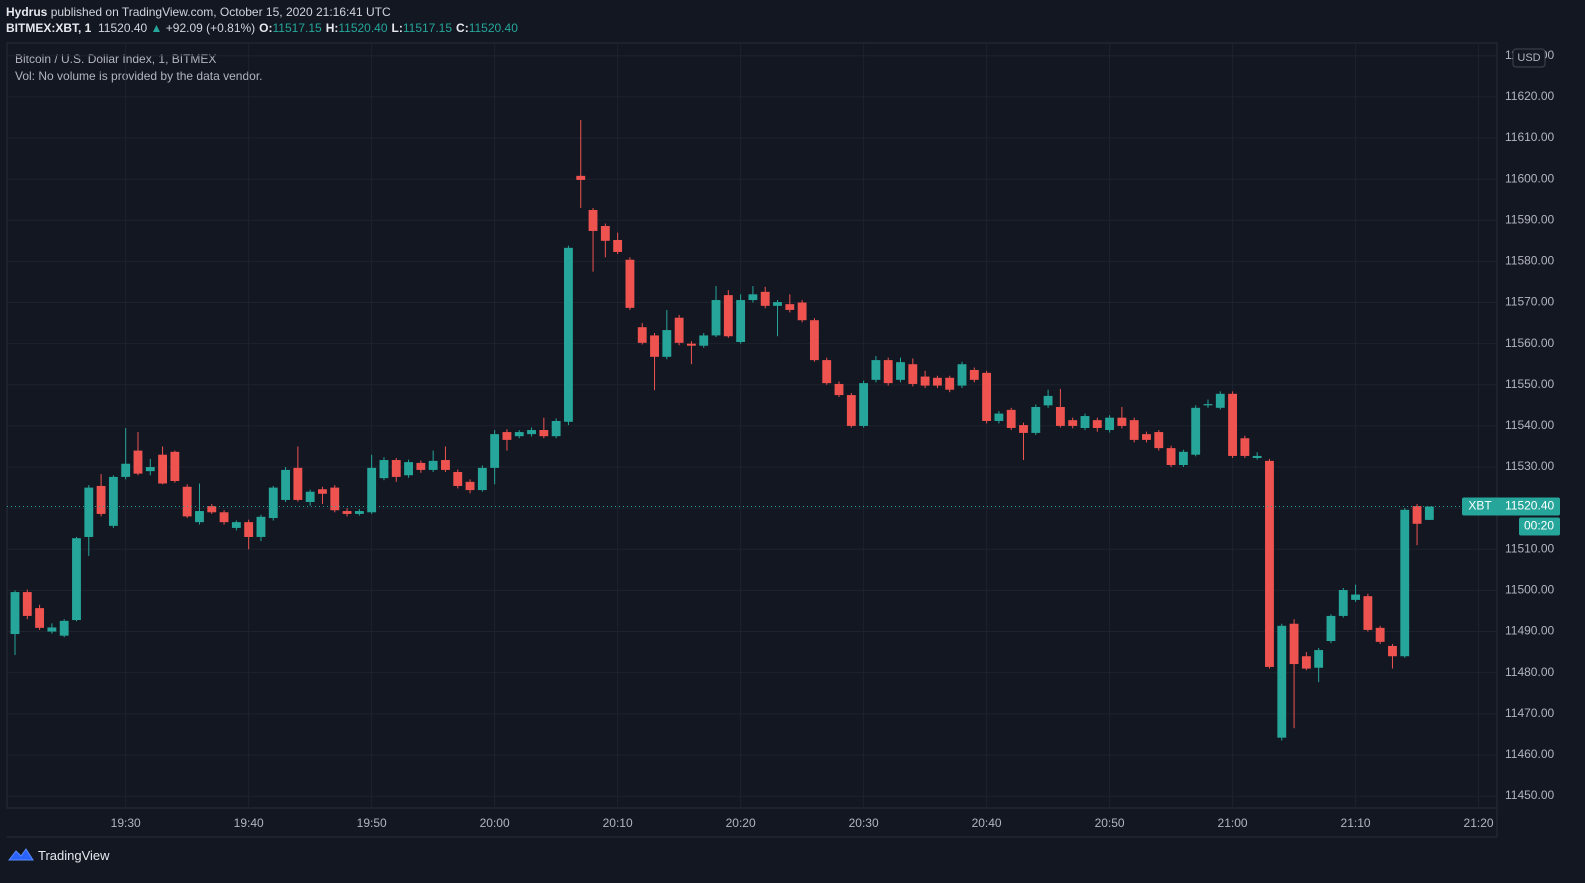  Describe the element at coordinates (156, 28) in the screenshot. I see `arrow: ▲` at that location.